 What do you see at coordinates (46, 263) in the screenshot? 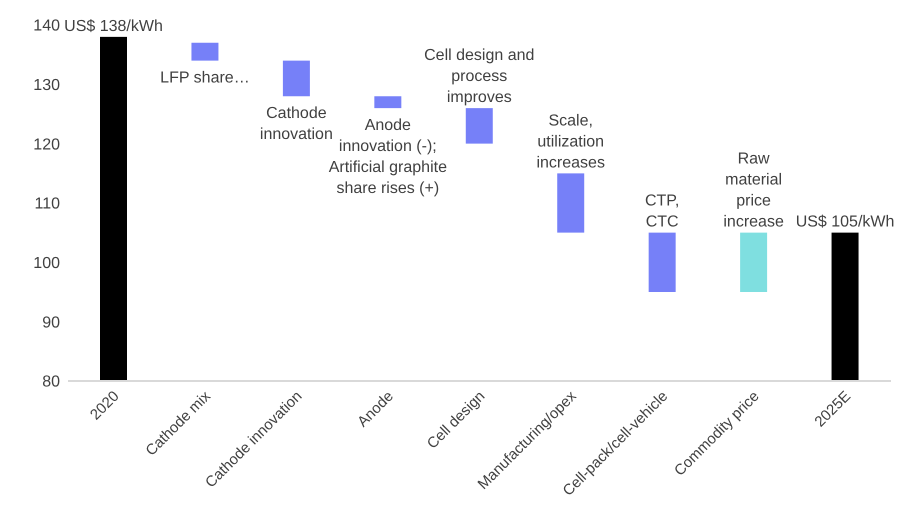
I see `y-tick-label: 100` at bounding box center [46, 263].